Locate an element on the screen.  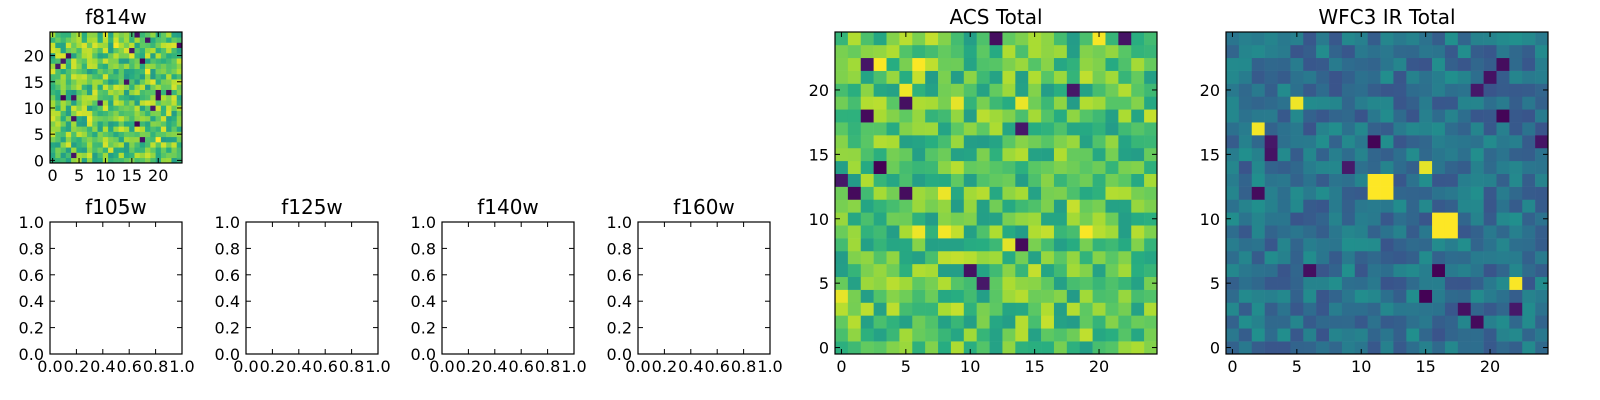
x-tick-label: 5 is located at coordinates (79, 175).